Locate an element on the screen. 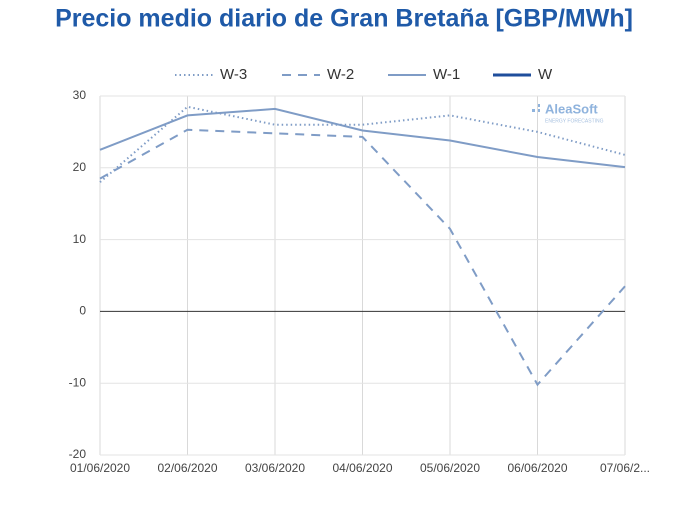  x-tick-label: 06/06/2020 is located at coordinates (537, 468).